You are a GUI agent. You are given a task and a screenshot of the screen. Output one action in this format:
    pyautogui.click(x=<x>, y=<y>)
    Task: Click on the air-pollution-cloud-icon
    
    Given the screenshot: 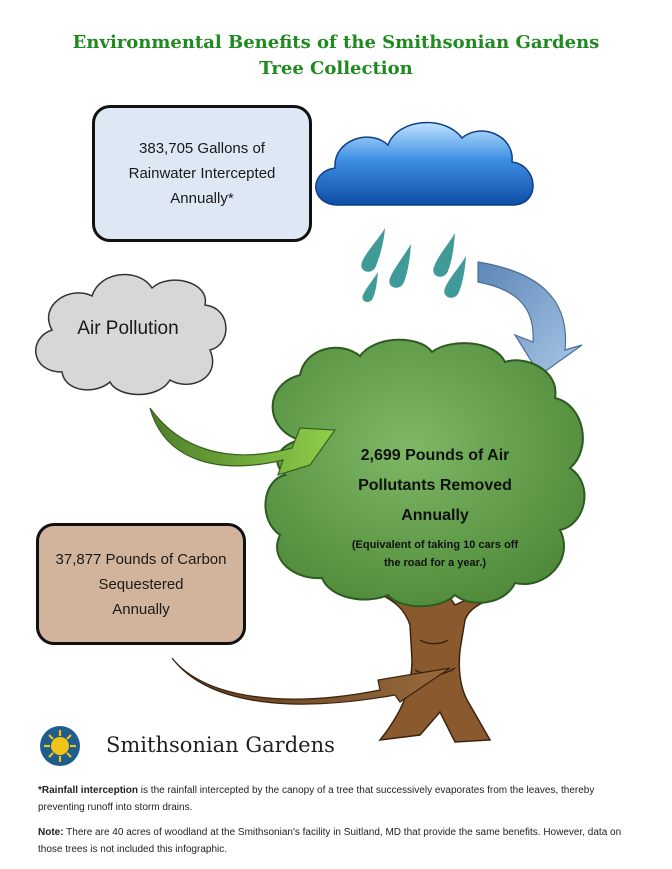 What is the action you would take?
    pyautogui.click(x=131, y=334)
    